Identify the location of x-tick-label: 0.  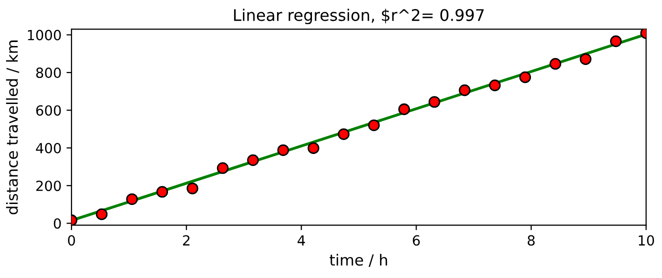
(71, 240).